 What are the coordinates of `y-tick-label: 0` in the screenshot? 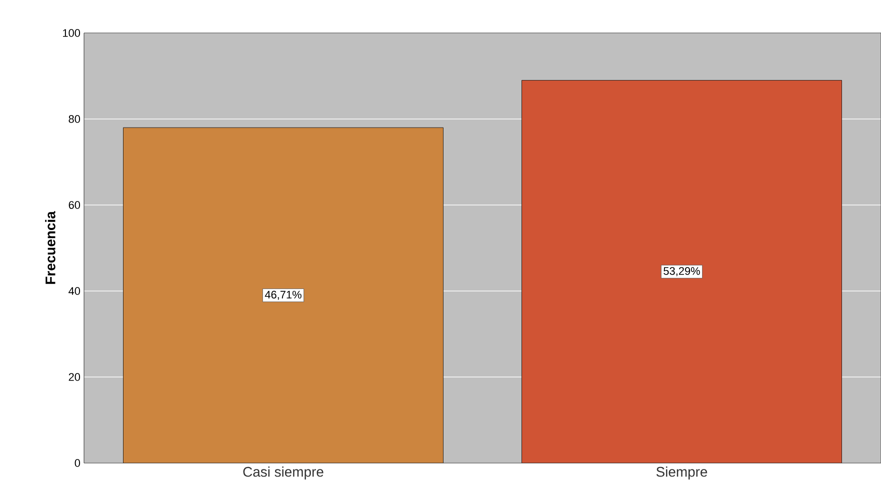 It's located at (77, 463).